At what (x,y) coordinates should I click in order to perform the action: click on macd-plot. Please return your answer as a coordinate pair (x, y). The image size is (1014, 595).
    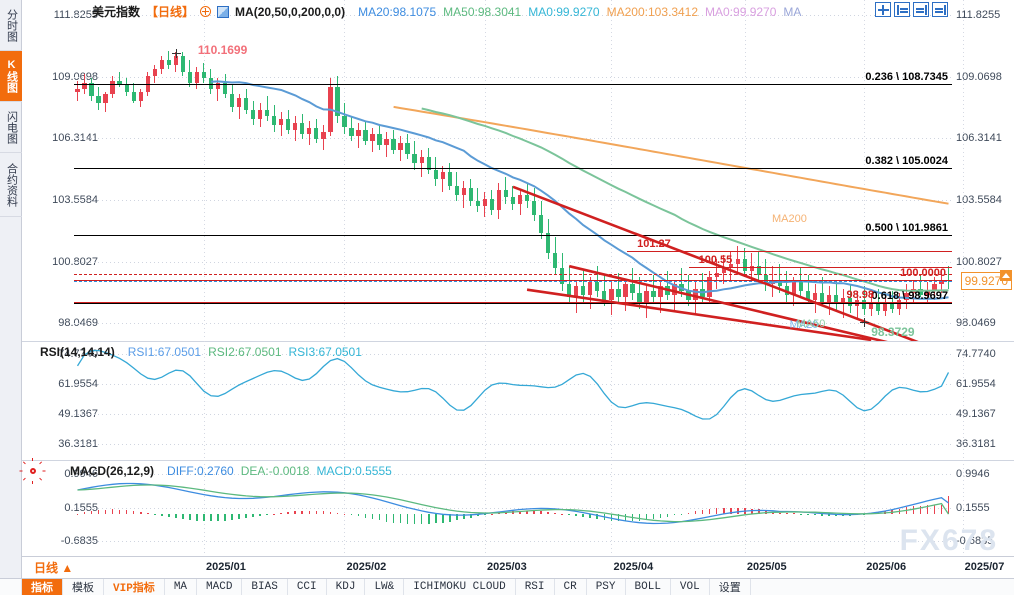
    Looking at the image, I should click on (519, 508).